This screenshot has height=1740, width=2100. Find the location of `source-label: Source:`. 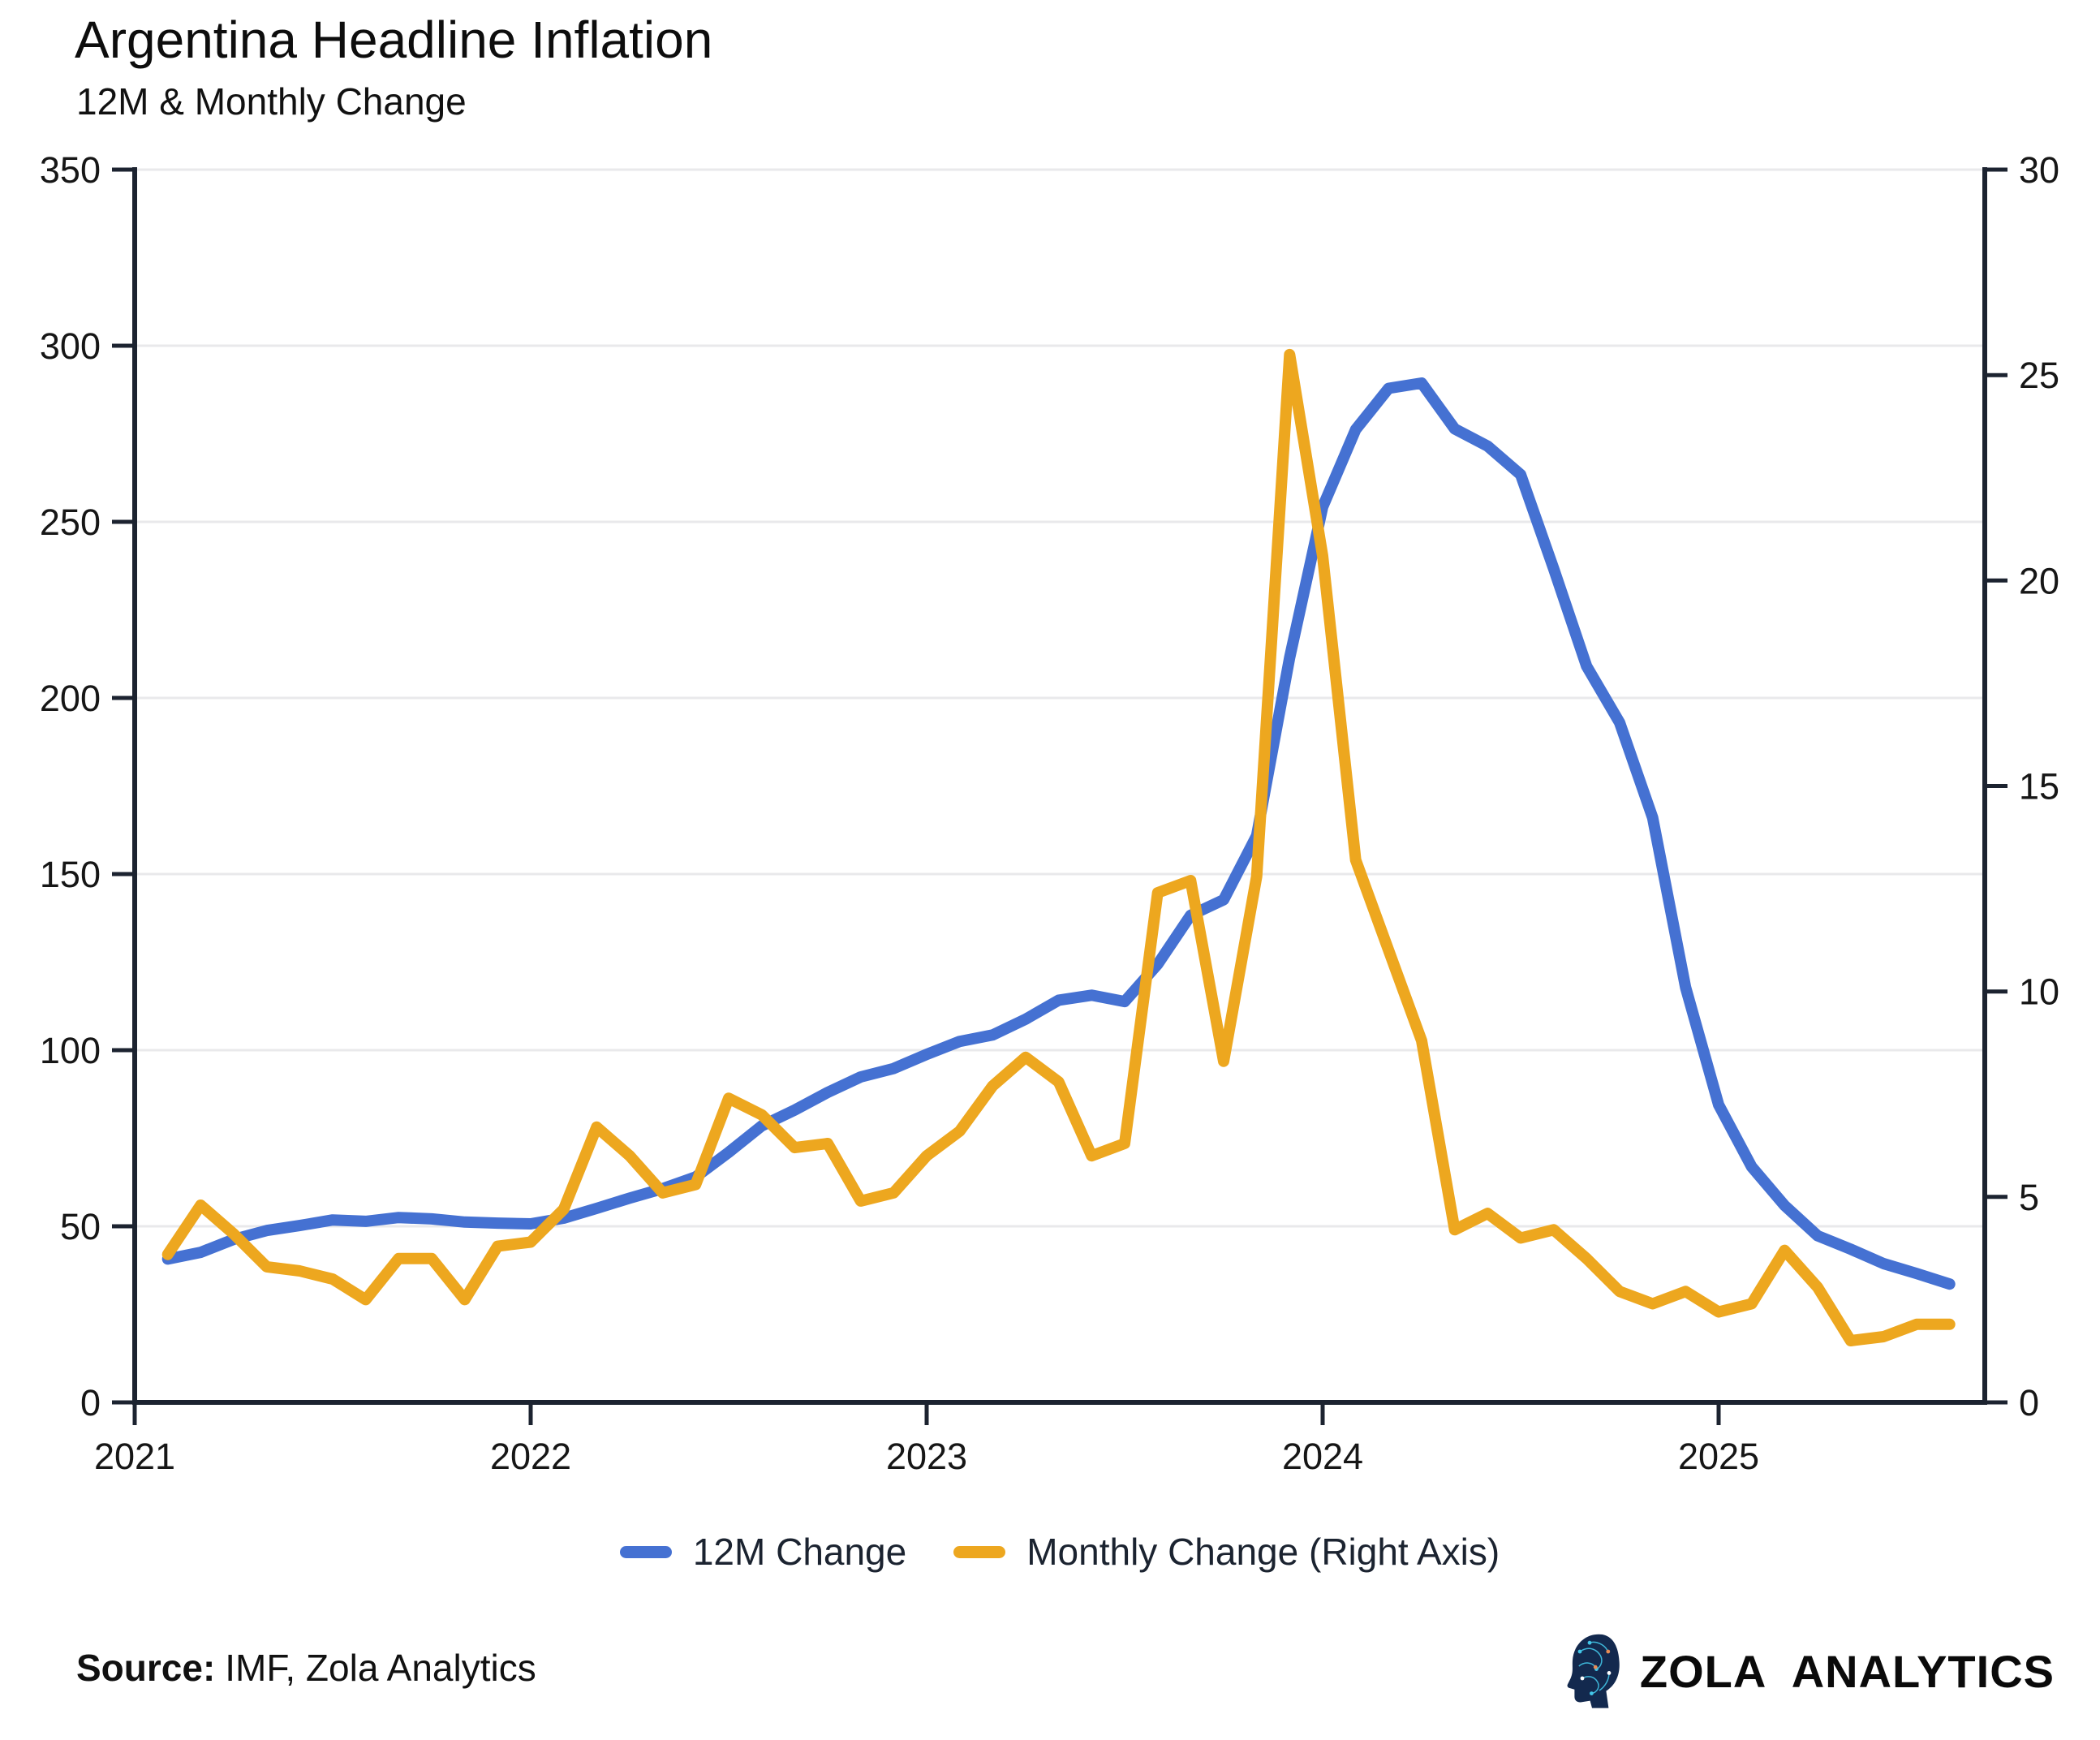

source-label: Source: is located at coordinates (146, 1668).